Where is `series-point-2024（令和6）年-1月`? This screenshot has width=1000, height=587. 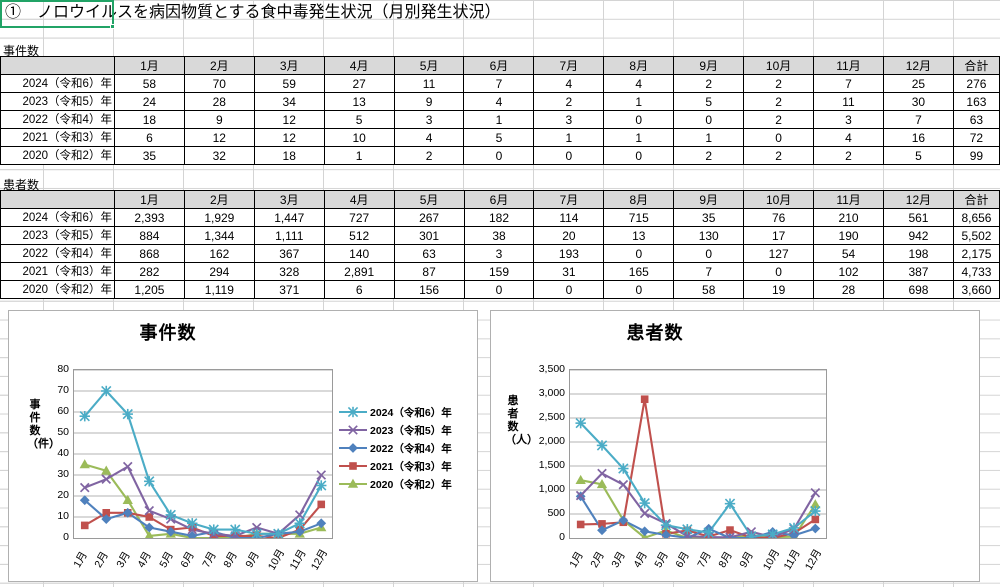 series-point-2024（令和6）年-1月 is located at coordinates (84, 416).